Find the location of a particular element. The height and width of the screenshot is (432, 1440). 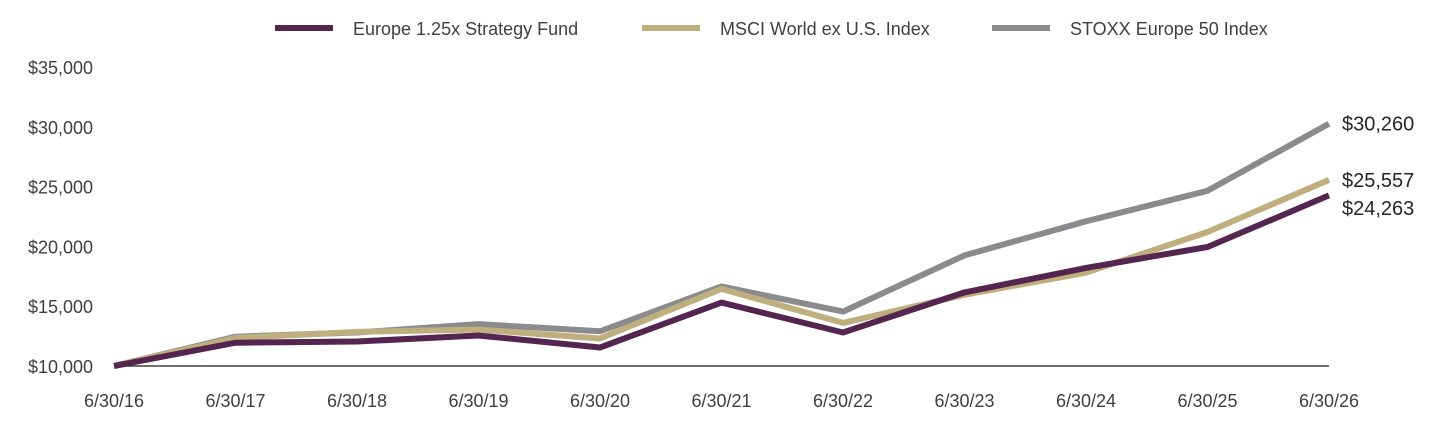

x-tick-label: 6/30/19 is located at coordinates (478, 401).